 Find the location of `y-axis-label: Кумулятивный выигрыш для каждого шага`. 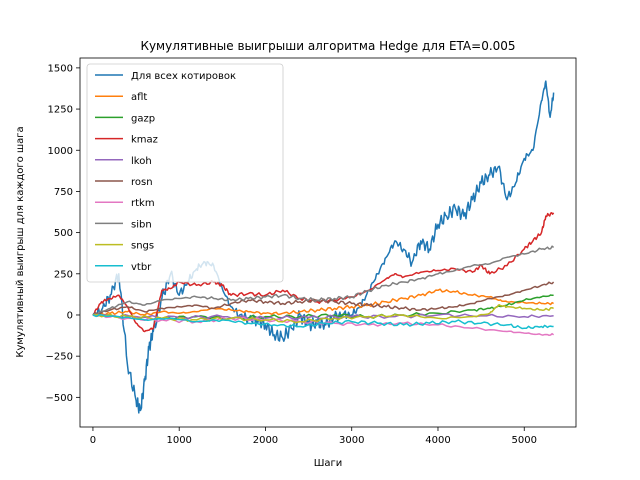

y-axis-label: Кумулятивный выигрыш для каждого шага is located at coordinates (20, 241).